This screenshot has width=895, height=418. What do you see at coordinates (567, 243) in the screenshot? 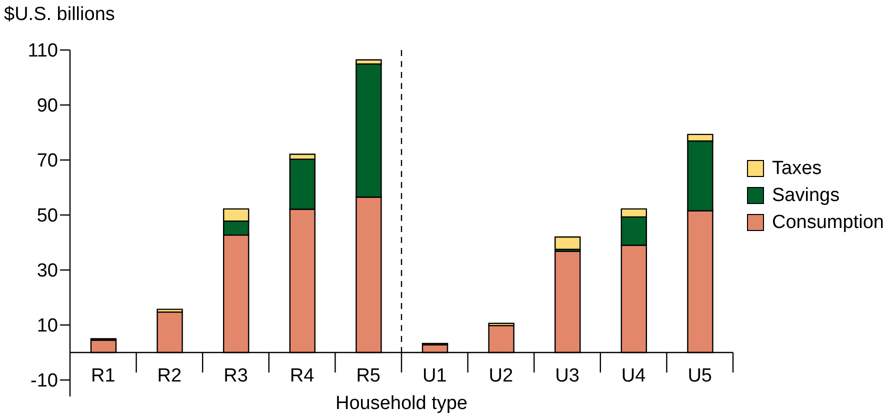
I see `bar` at bounding box center [567, 243].